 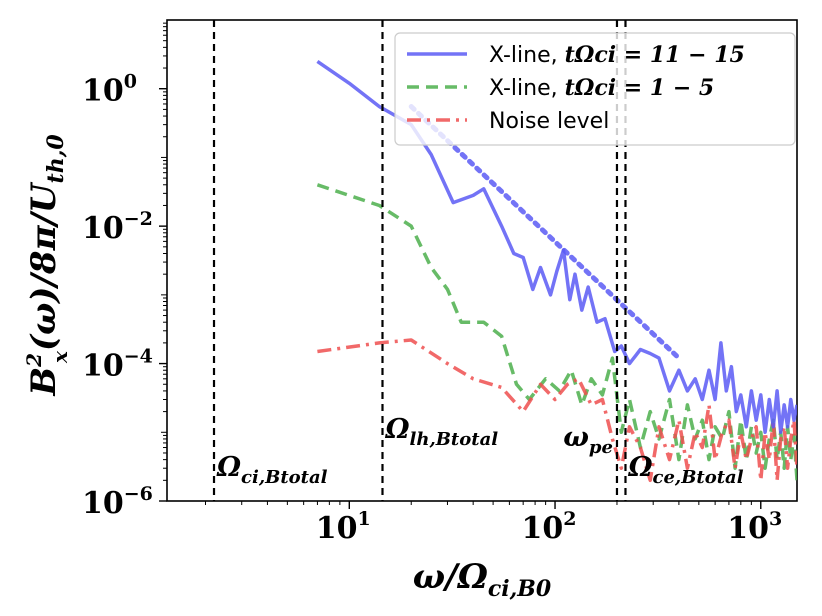 What do you see at coordinates (545, 232) in the screenshot?
I see `power-law-fit-line` at bounding box center [545, 232].